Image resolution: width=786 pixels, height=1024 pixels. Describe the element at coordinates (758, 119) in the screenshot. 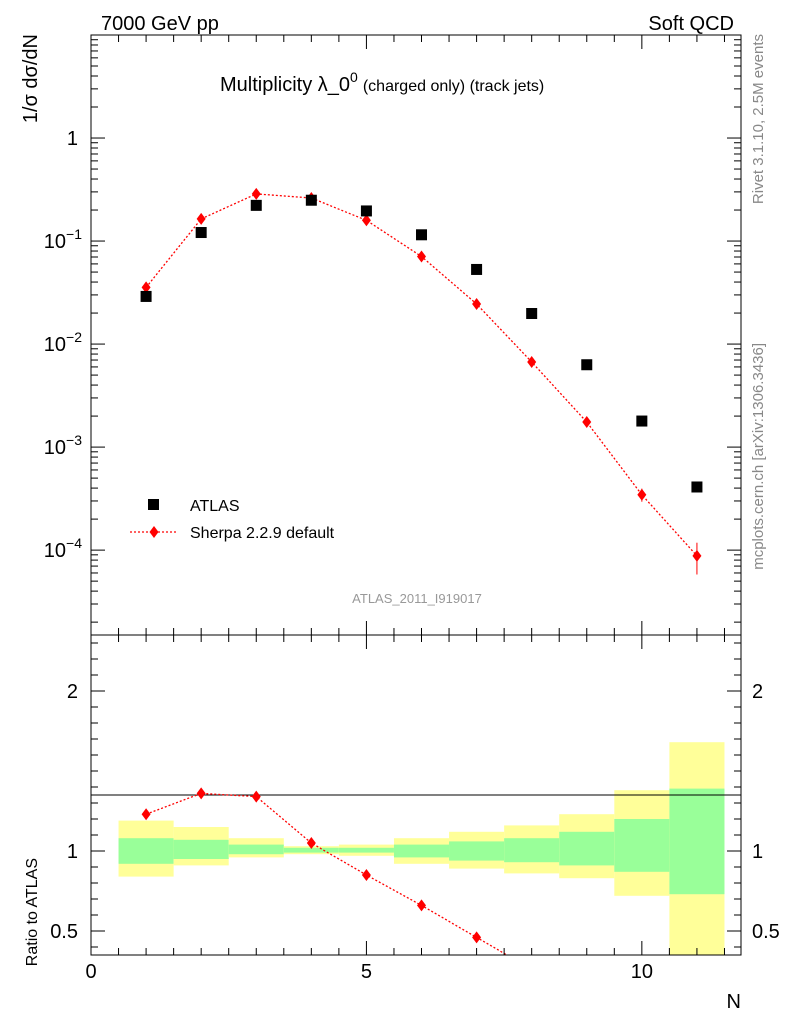

I see `side-text-rivet: Rivet 3.1.10, 2.5M events` at that location.